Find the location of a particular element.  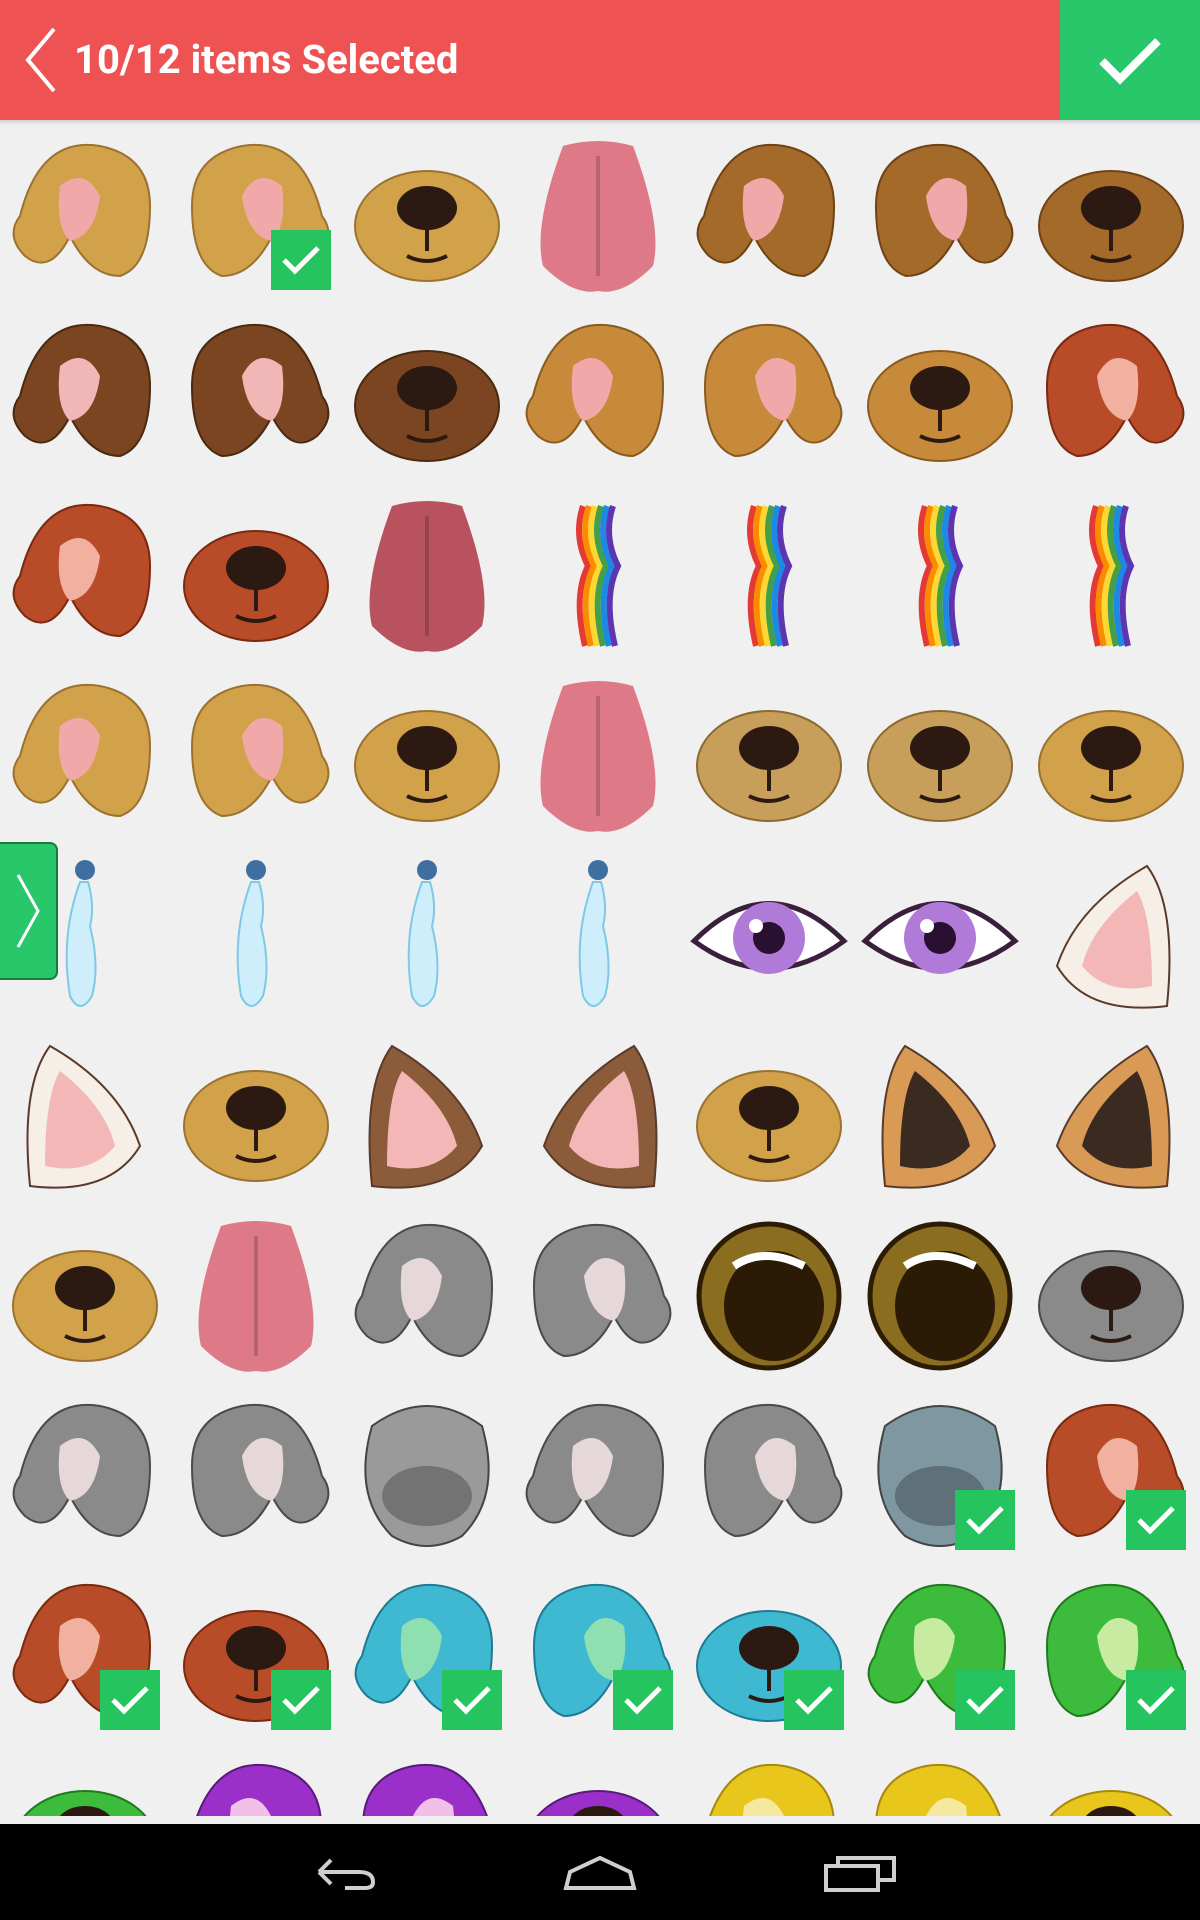

tear-2-image is located at coordinates (252, 933).